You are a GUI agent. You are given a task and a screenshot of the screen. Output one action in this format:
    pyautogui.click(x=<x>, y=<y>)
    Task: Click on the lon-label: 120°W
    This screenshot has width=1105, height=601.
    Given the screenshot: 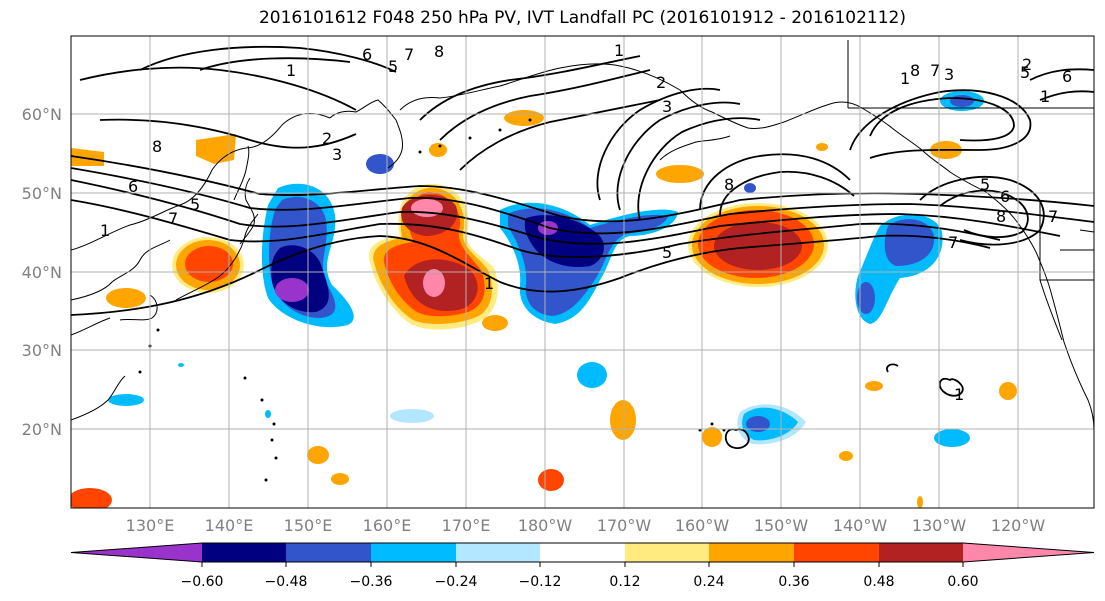 What is the action you would take?
    pyautogui.click(x=1018, y=525)
    